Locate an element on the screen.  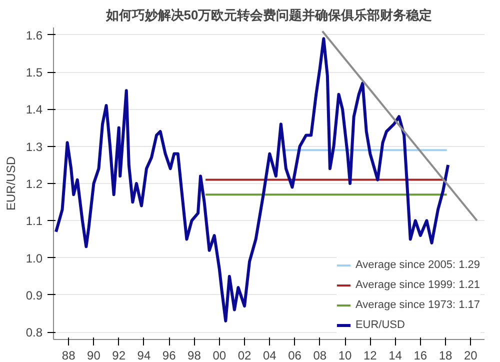
x-tick-label: 20 is located at coordinates (471, 355).